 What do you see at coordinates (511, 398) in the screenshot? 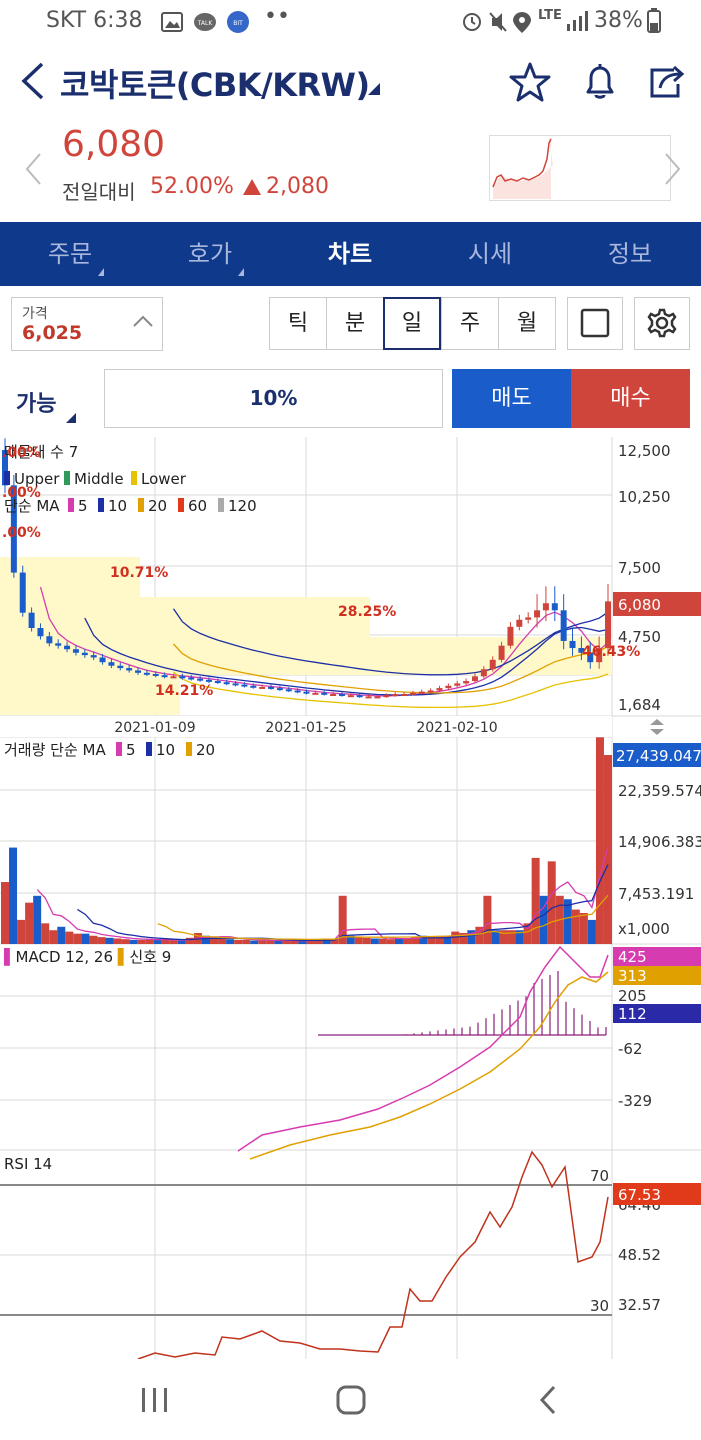
I see `sell-button: 매도` at bounding box center [511, 398].